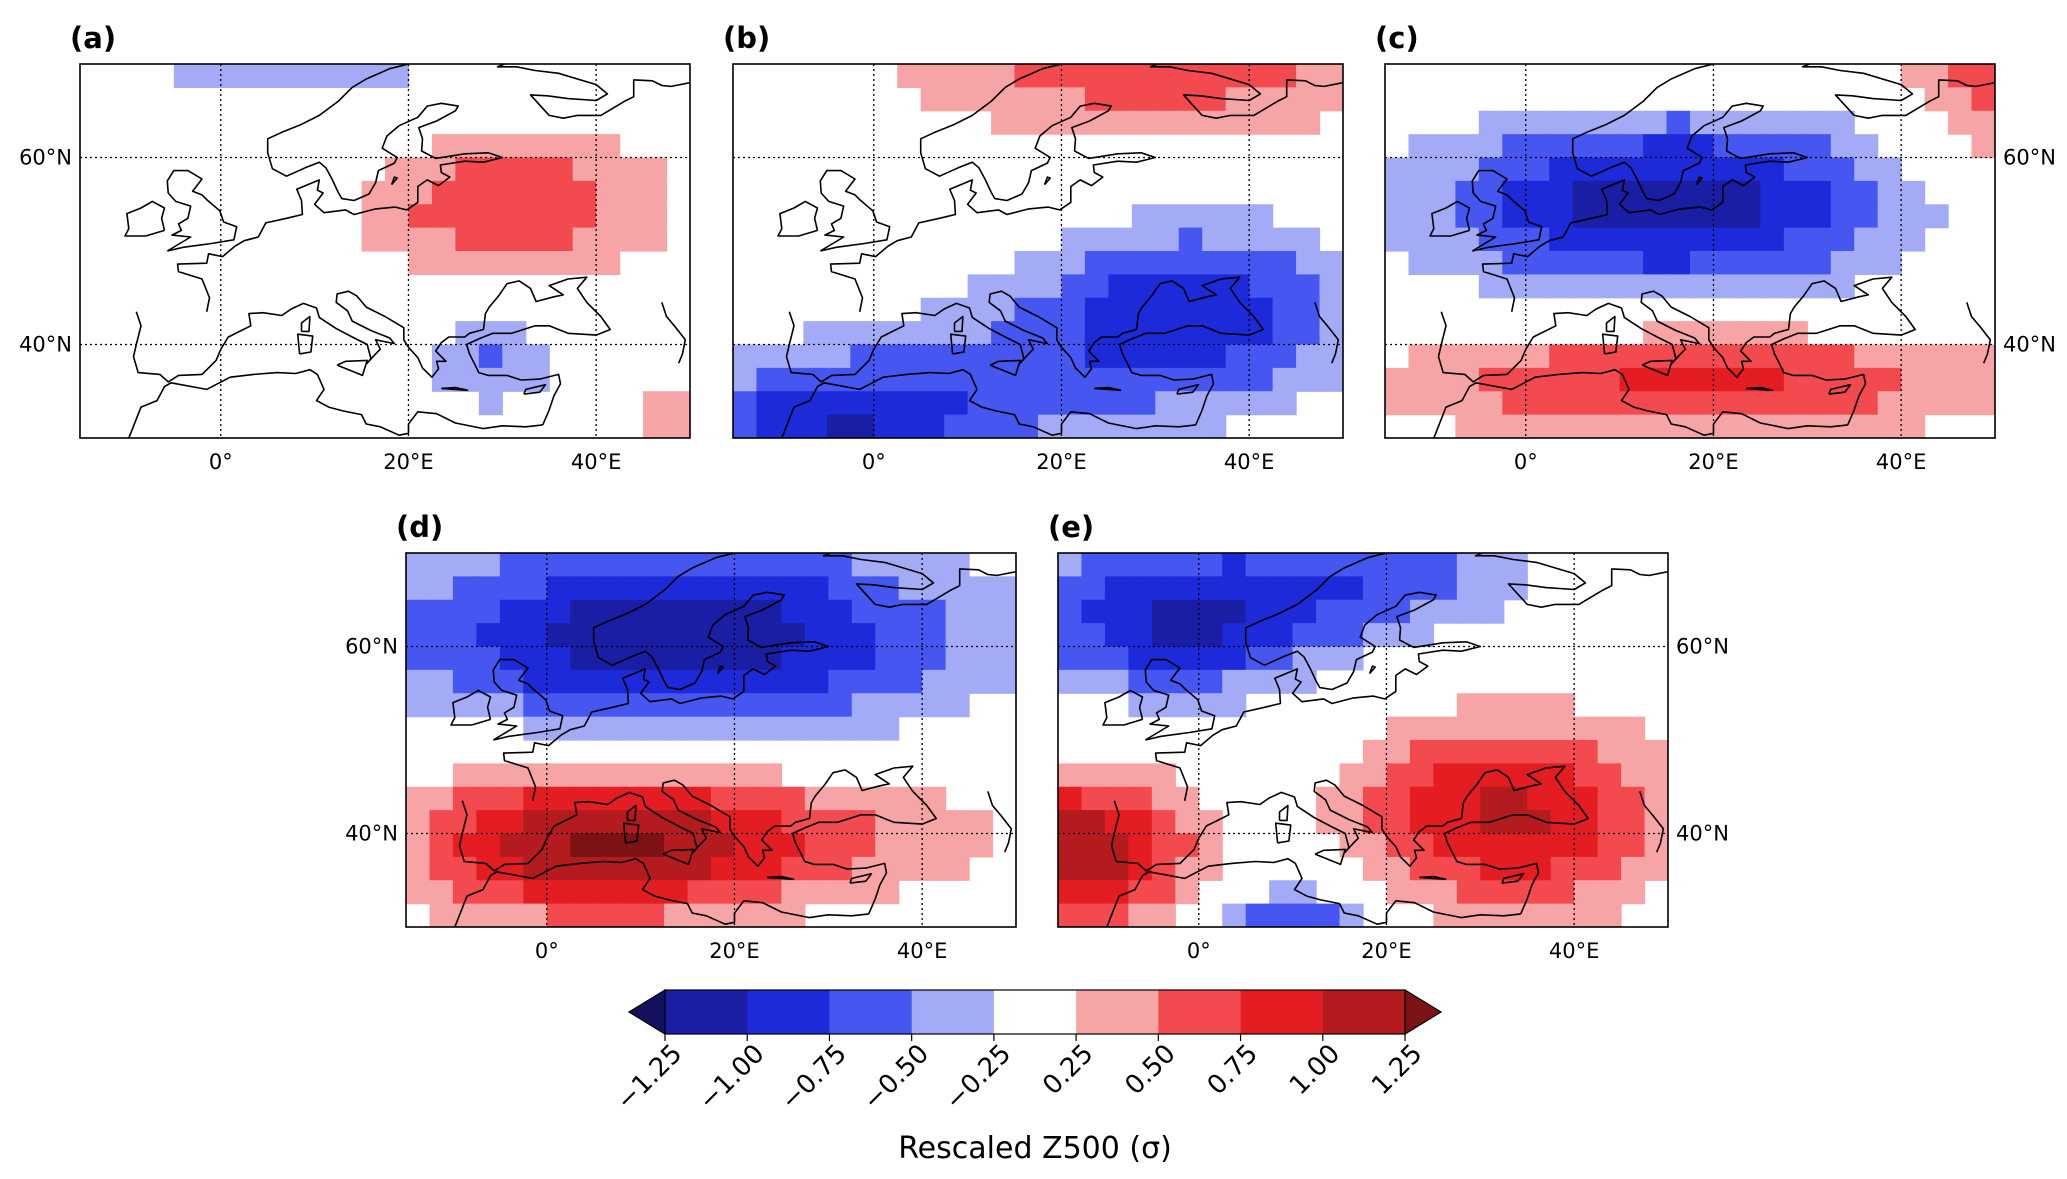 Image resolution: width=2067 pixels, height=1179 pixels. What do you see at coordinates (1385, 740) in the screenshot?
I see `coastlines-e` at bounding box center [1385, 740].